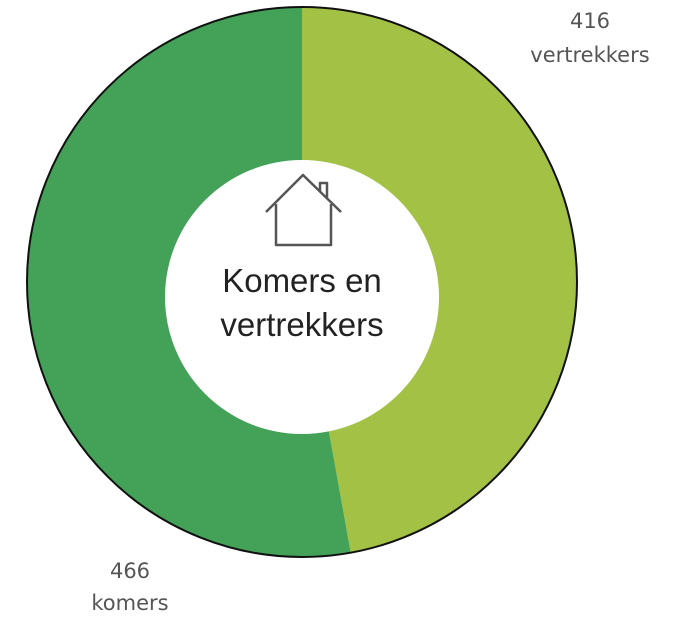 The image size is (674, 619). I want to click on center-title: Komers en vertrekkers, so click(301, 302).